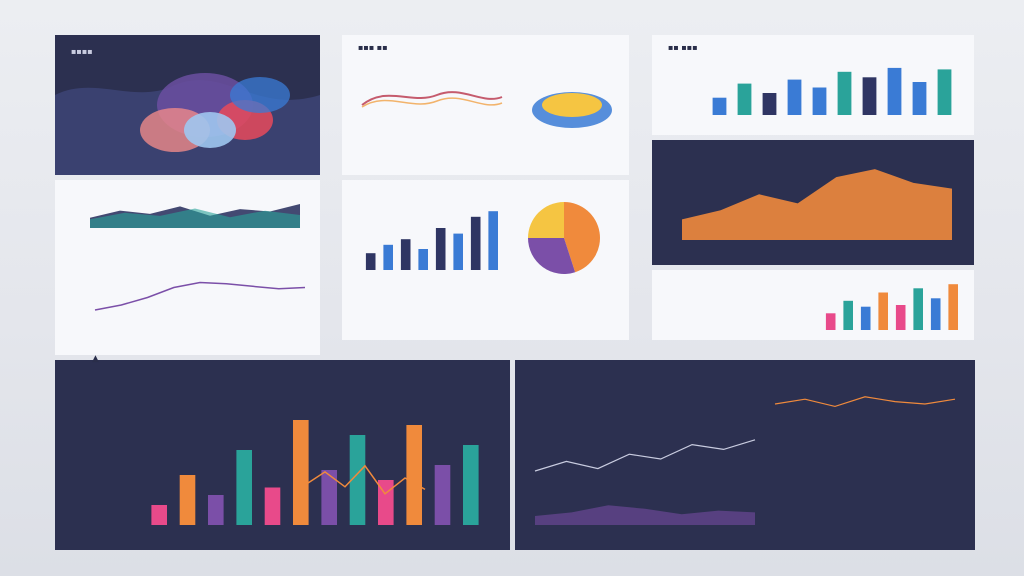  What do you see at coordinates (198, 257) in the screenshot?
I see `lines-card-left-svg` at bounding box center [198, 257].